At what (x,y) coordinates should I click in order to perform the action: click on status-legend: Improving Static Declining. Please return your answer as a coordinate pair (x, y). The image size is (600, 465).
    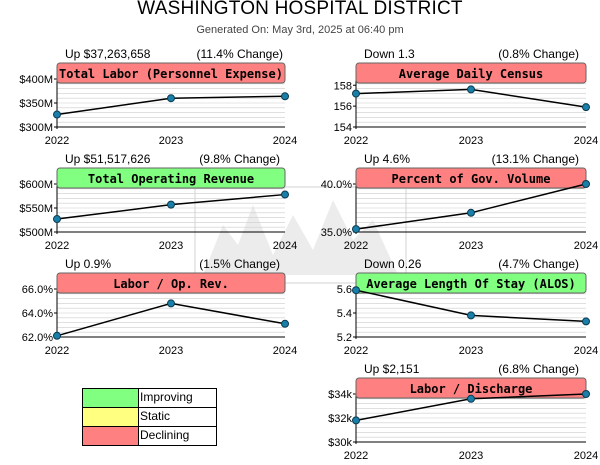
    Looking at the image, I should click on (149, 417).